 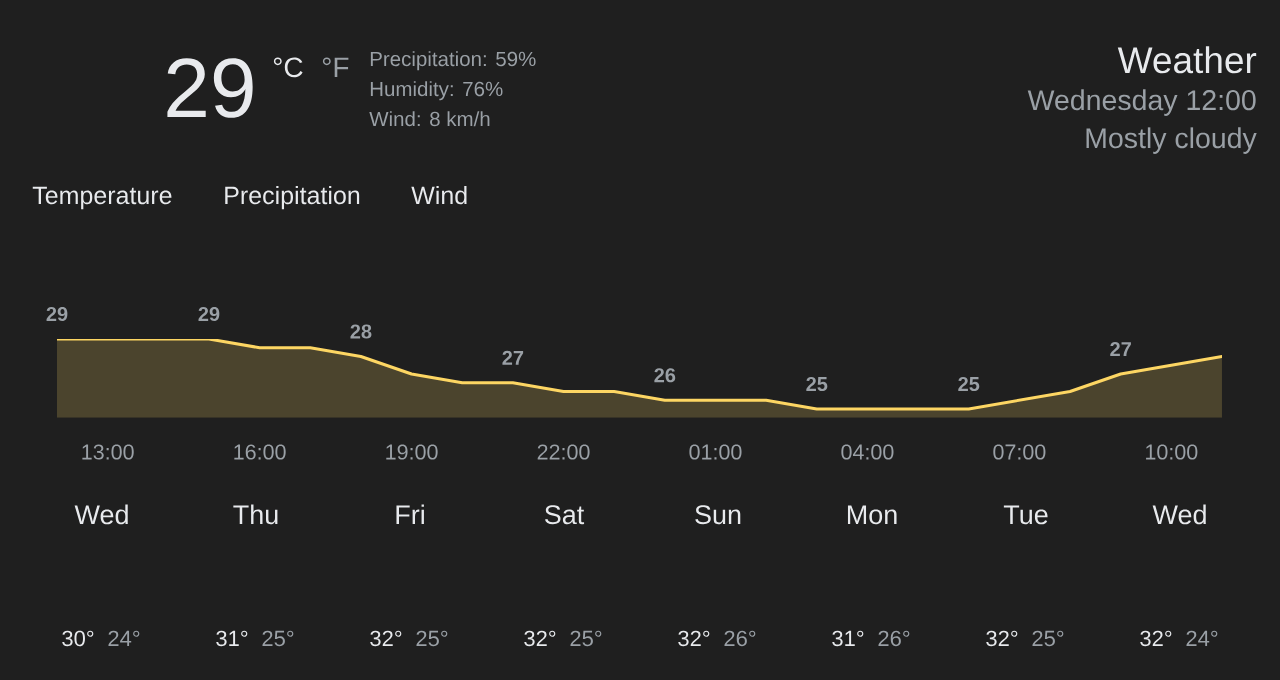 I want to click on x-tick-label: 07:00, so click(x=1019, y=452).